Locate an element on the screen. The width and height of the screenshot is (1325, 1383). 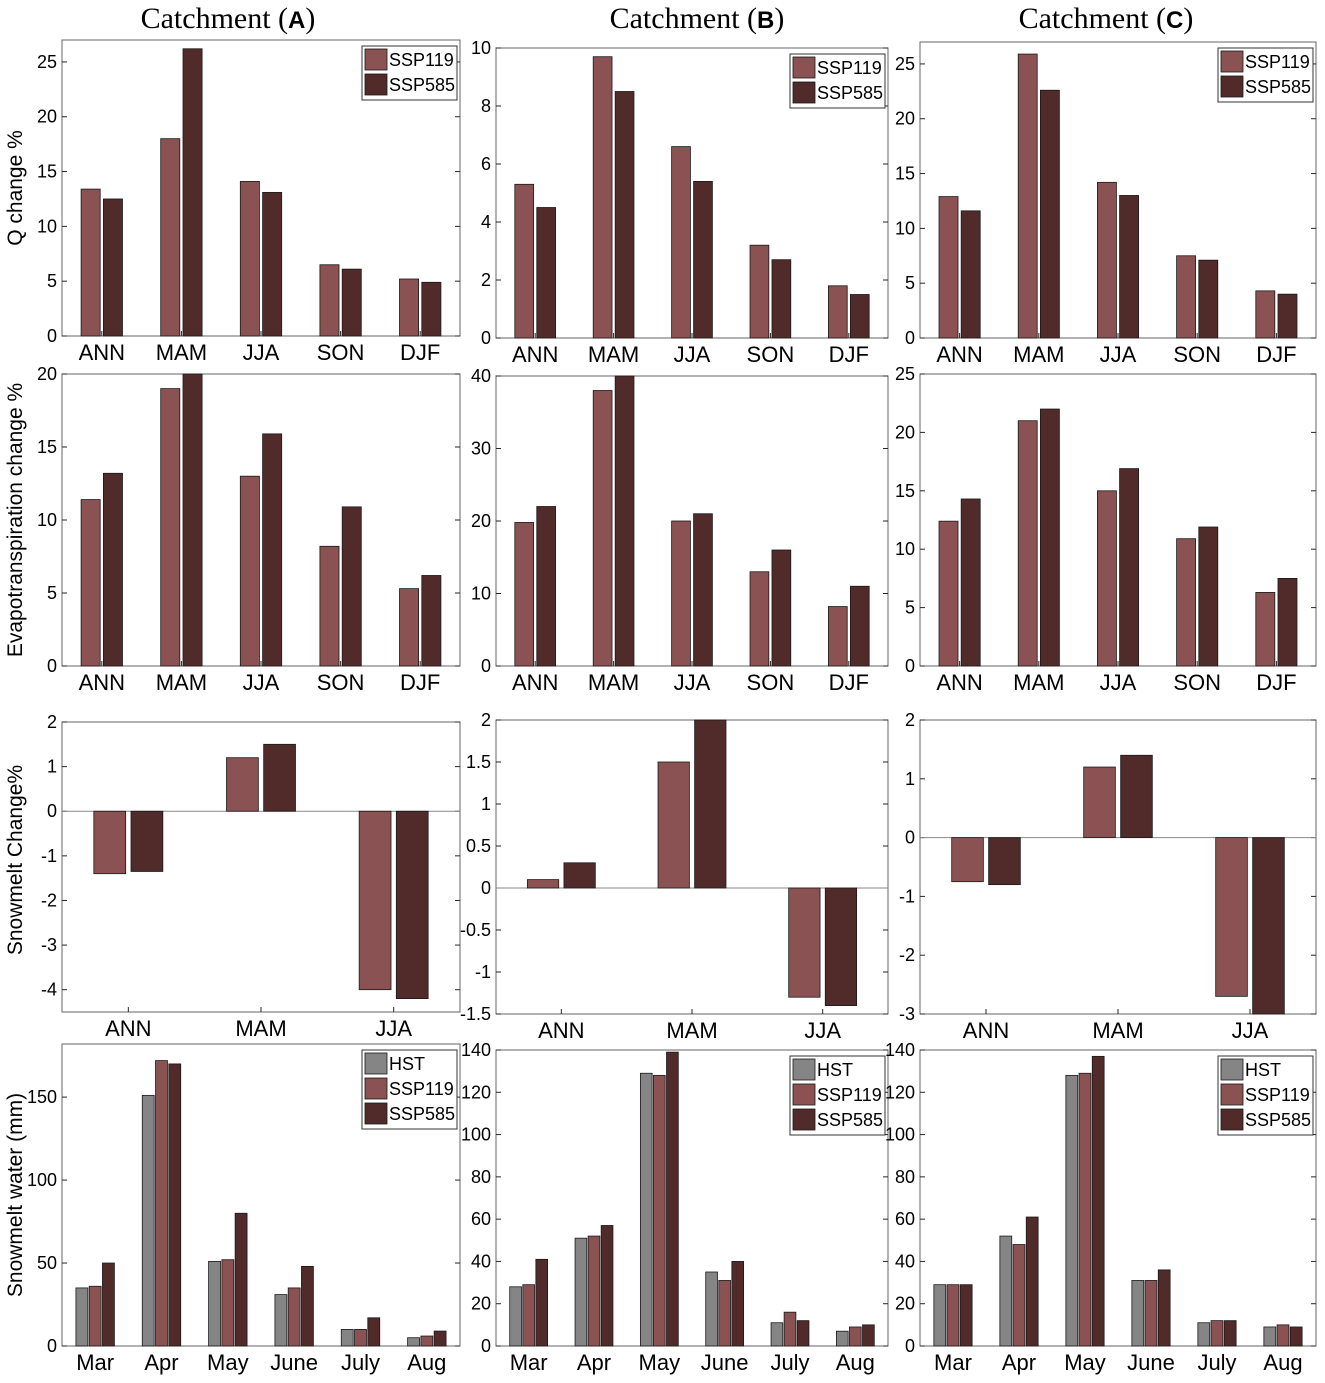
y-tick-label: 60 is located at coordinates (905, 1219).